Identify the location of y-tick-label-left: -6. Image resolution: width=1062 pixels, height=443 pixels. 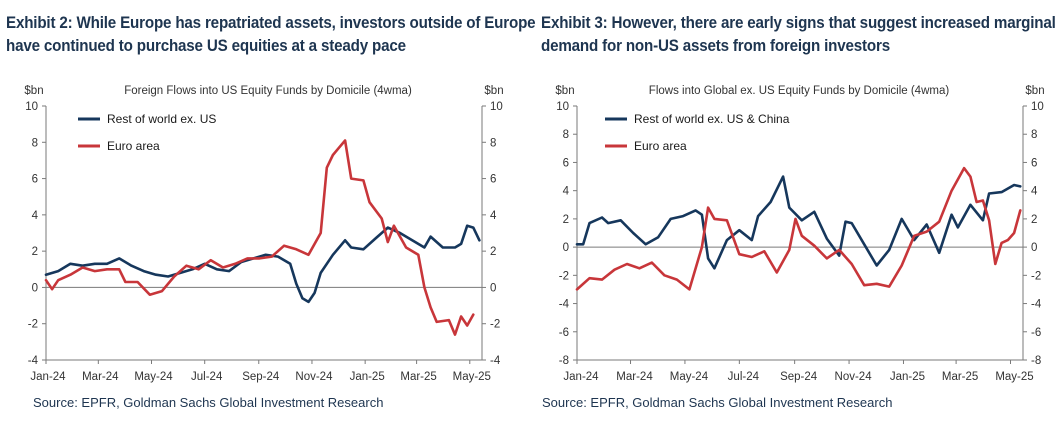
(564, 333).